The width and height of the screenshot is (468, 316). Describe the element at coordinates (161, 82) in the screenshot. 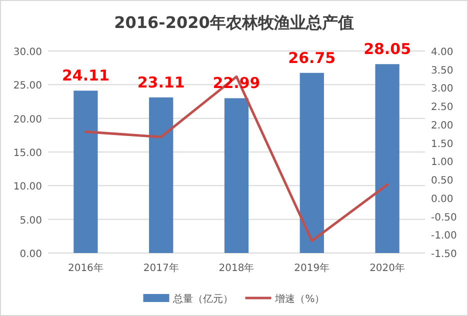

I see `data-label: 23.11` at that location.